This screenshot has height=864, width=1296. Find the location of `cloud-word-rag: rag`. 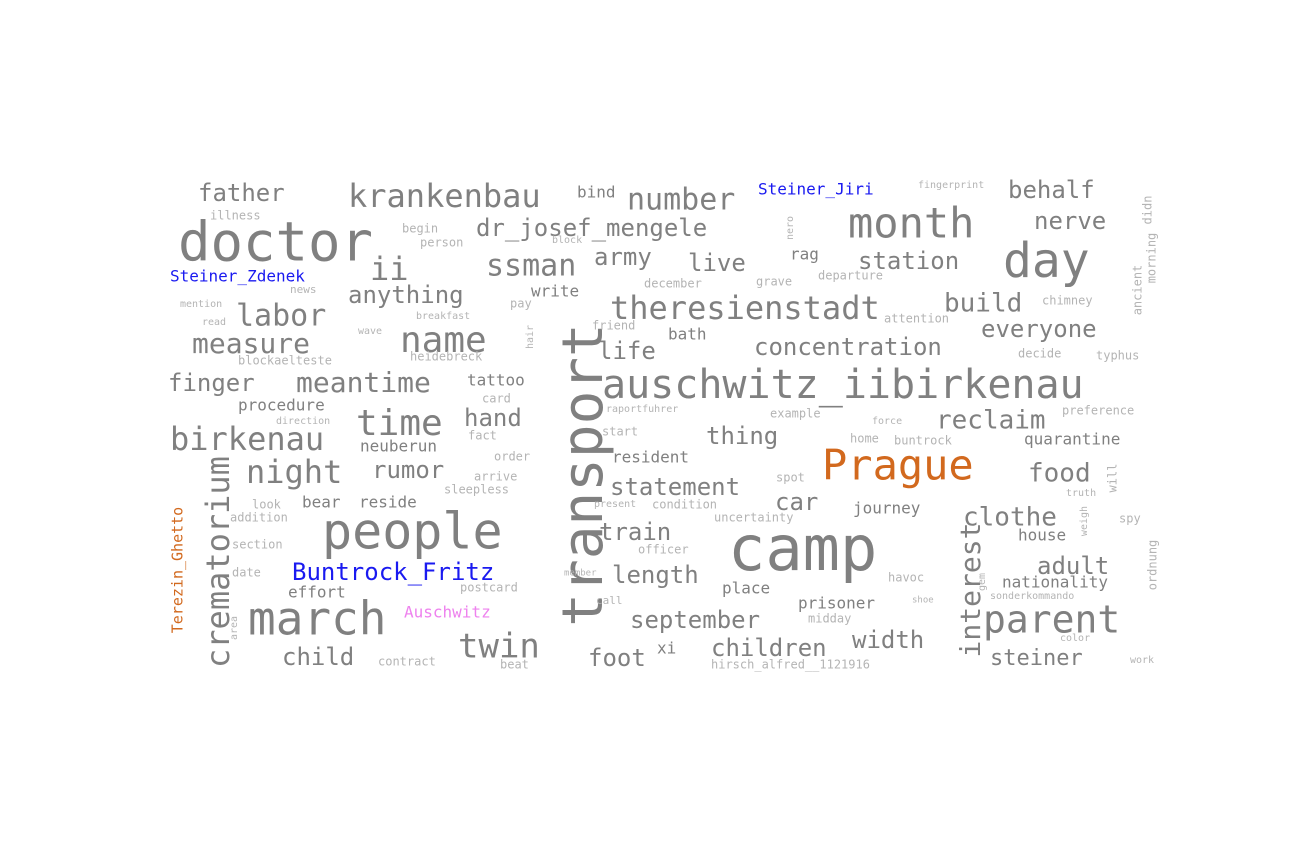

cloud-word-rag: rag is located at coordinates (804, 254).